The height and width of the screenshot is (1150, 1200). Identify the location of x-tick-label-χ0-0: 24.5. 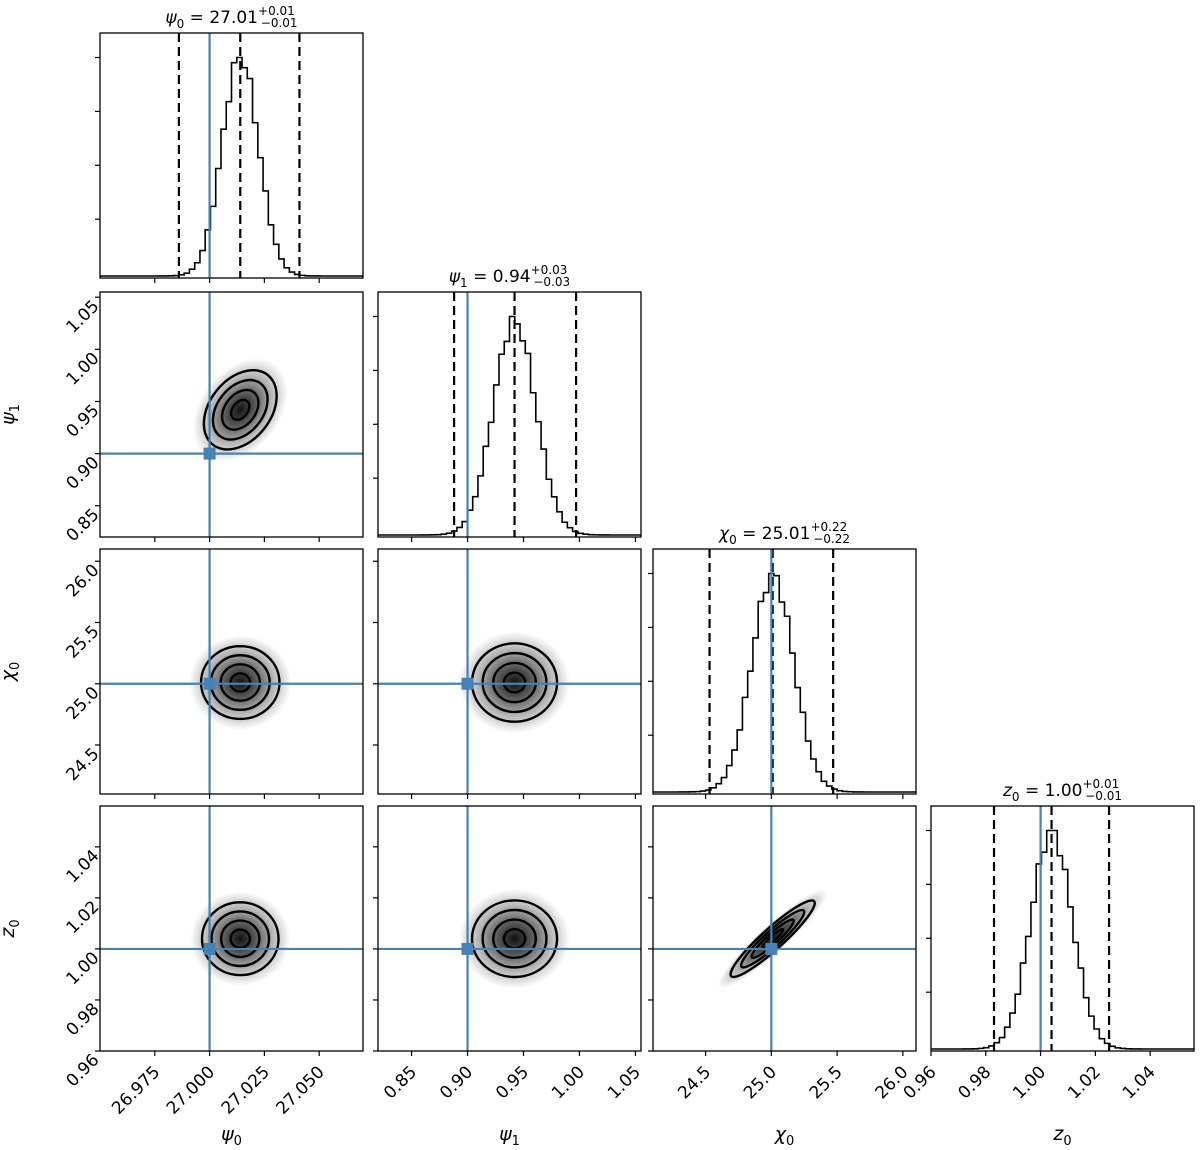
(694, 1082).